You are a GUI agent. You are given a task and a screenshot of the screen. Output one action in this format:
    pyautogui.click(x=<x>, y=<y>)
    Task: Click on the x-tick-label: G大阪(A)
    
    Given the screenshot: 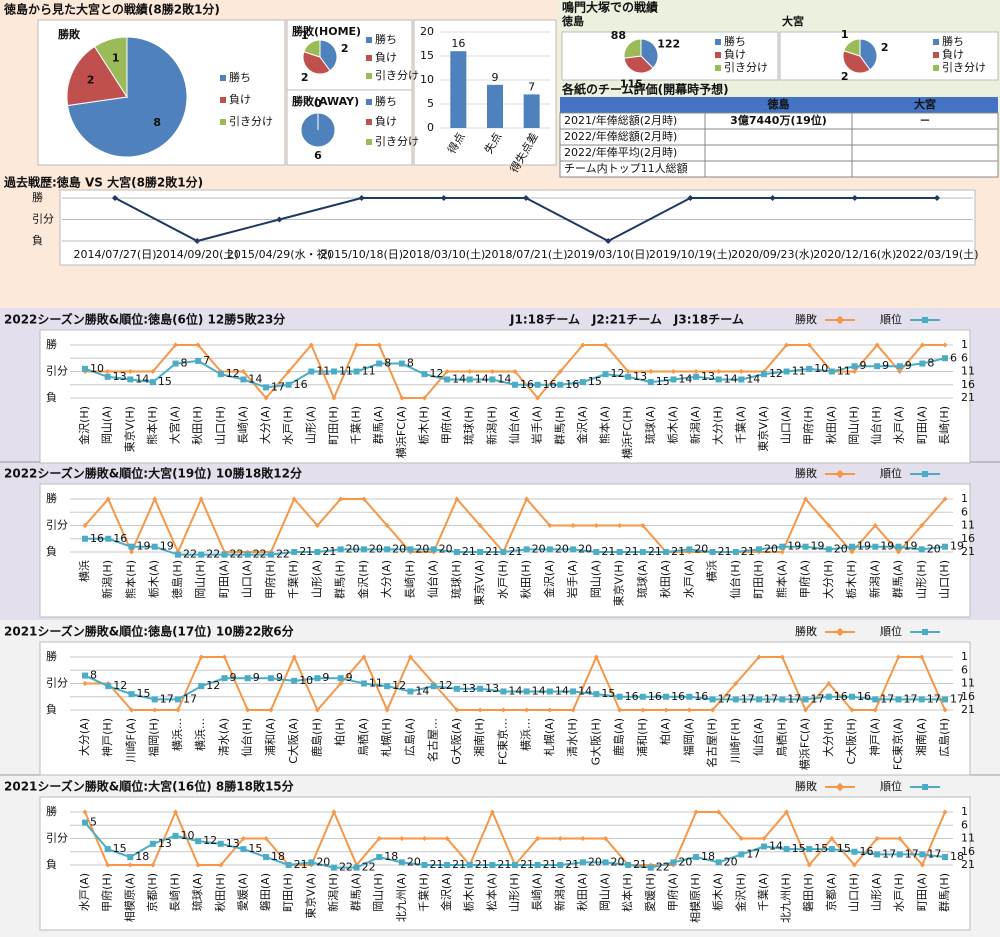 What is the action you would take?
    pyautogui.click(x=456, y=741)
    